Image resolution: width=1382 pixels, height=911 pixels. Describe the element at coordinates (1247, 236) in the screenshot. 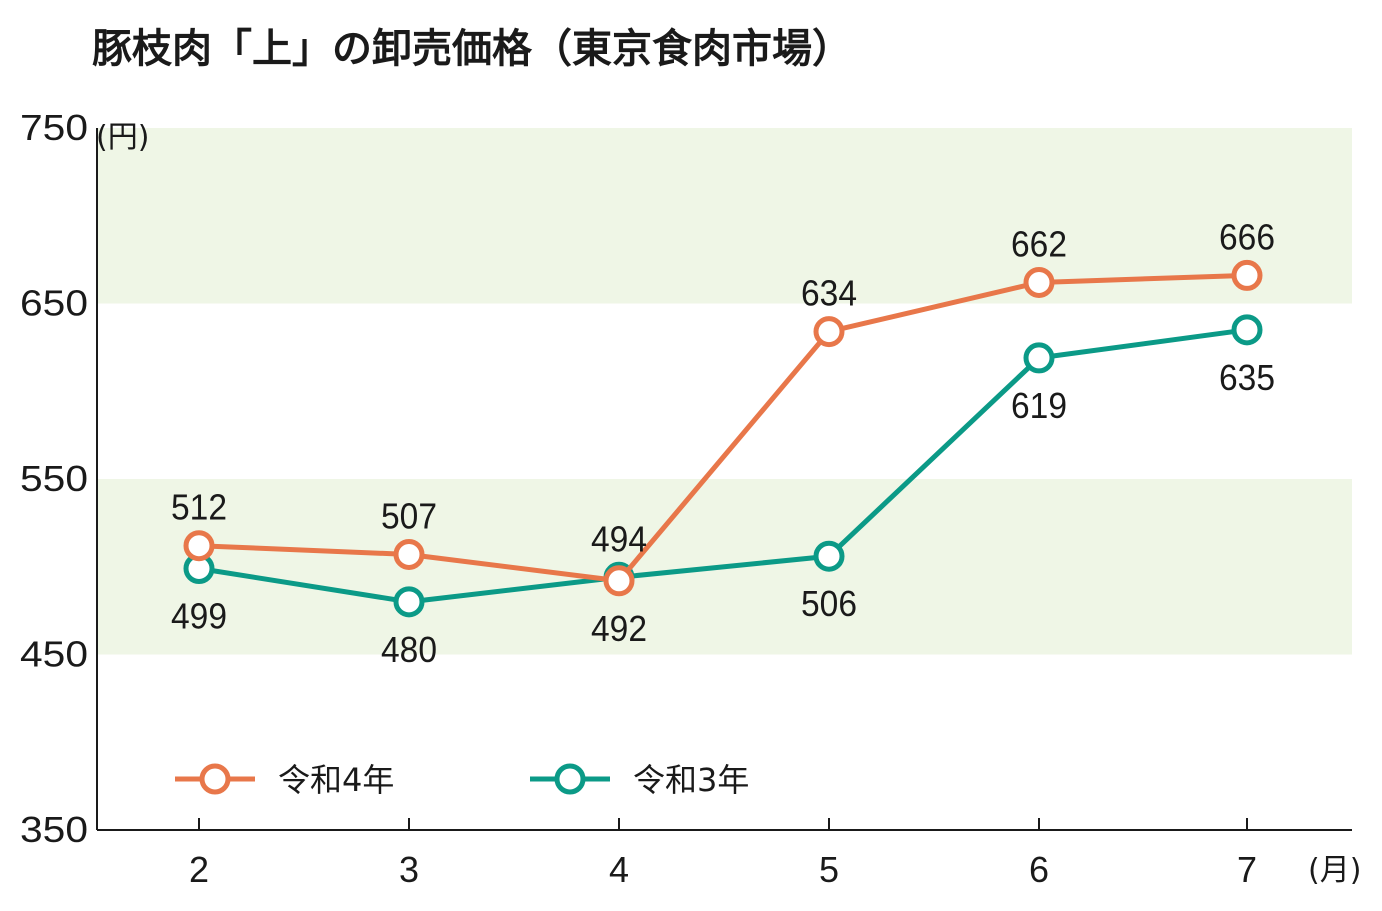

I see `data-label-s0-7: 666` at that location.